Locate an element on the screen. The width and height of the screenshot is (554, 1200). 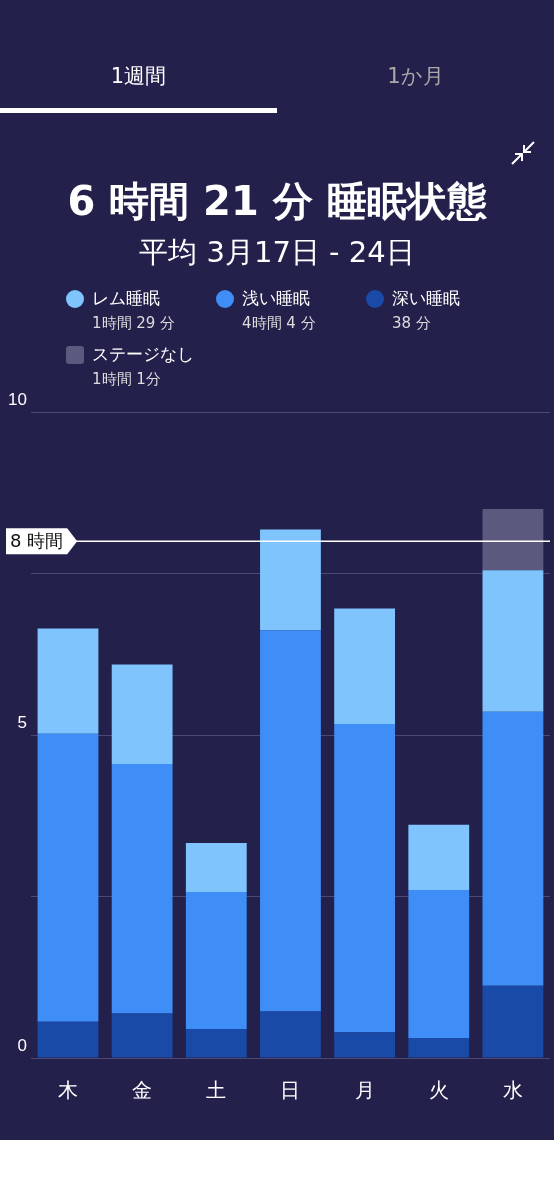
ref-line-label: 8 時間 is located at coordinates (37, 540).